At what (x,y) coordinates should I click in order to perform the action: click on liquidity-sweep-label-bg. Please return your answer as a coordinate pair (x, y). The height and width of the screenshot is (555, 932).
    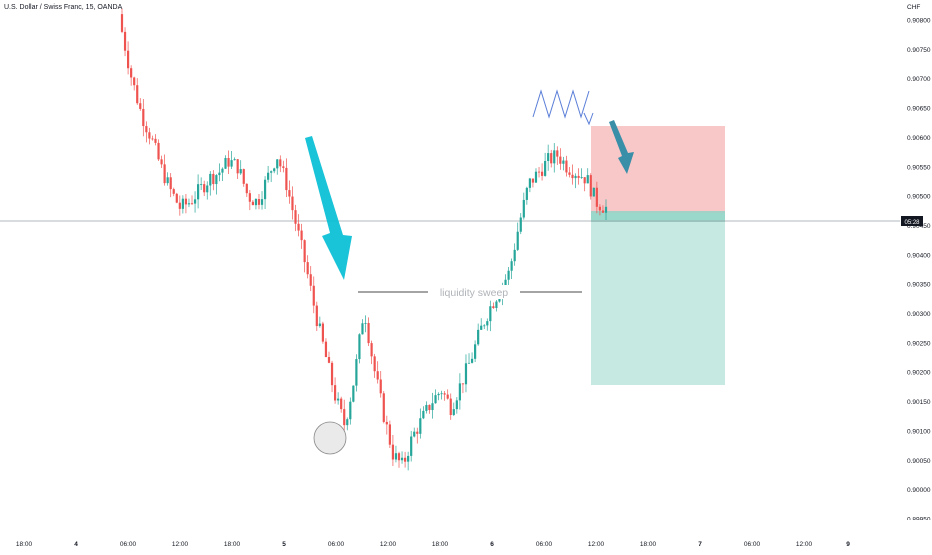
    Looking at the image, I should click on (474, 292).